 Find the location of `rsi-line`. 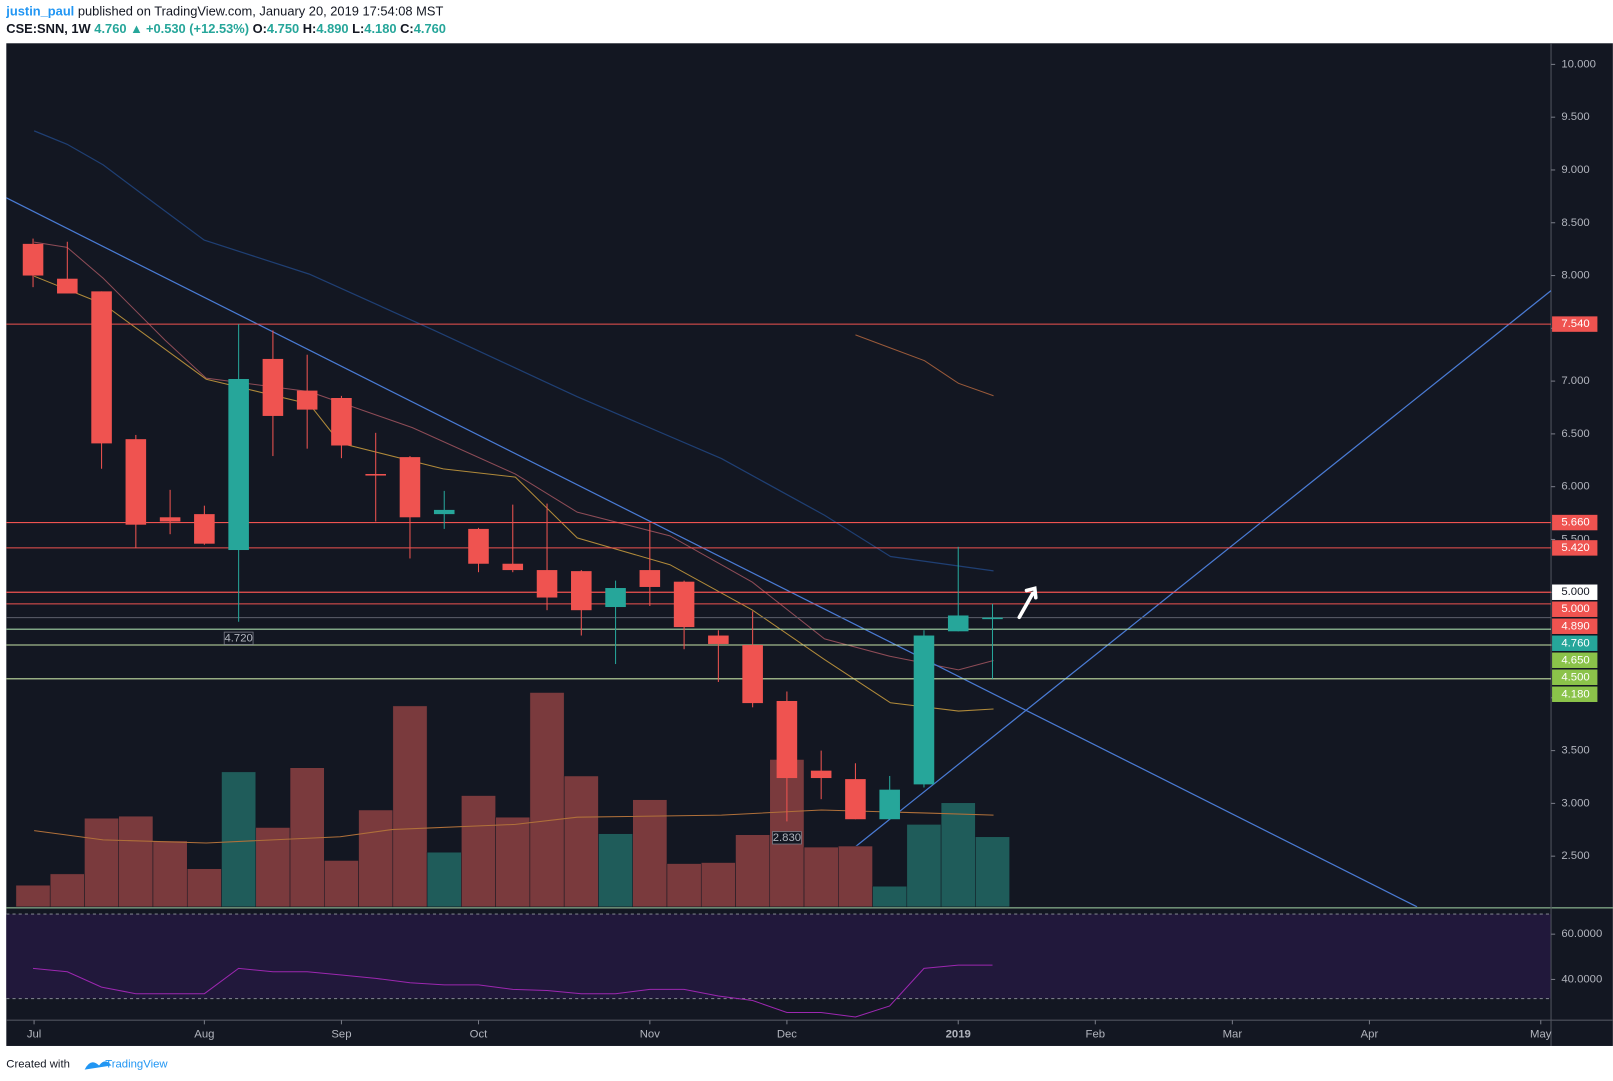

rsi-line is located at coordinates (512, 991).